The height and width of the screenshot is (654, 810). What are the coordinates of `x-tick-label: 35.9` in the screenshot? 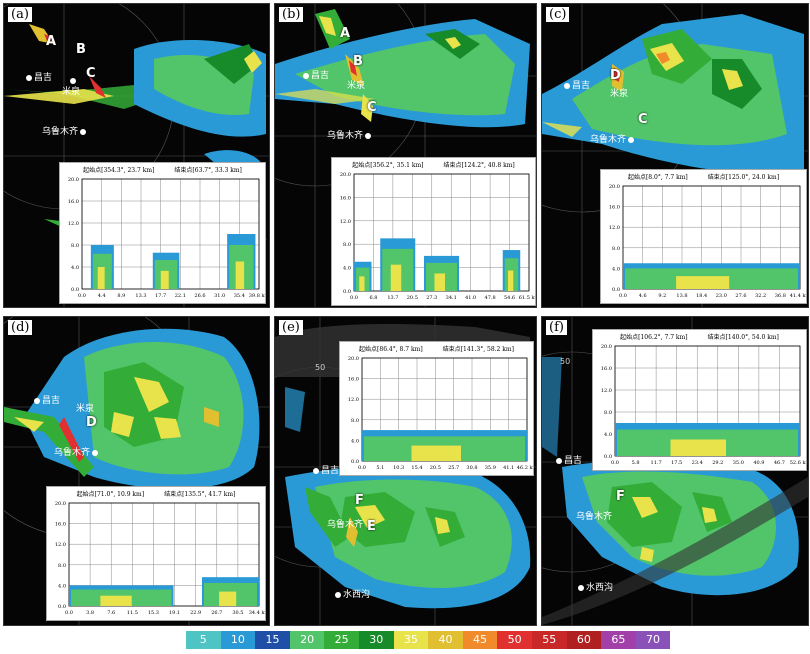 It's located at (490, 468).